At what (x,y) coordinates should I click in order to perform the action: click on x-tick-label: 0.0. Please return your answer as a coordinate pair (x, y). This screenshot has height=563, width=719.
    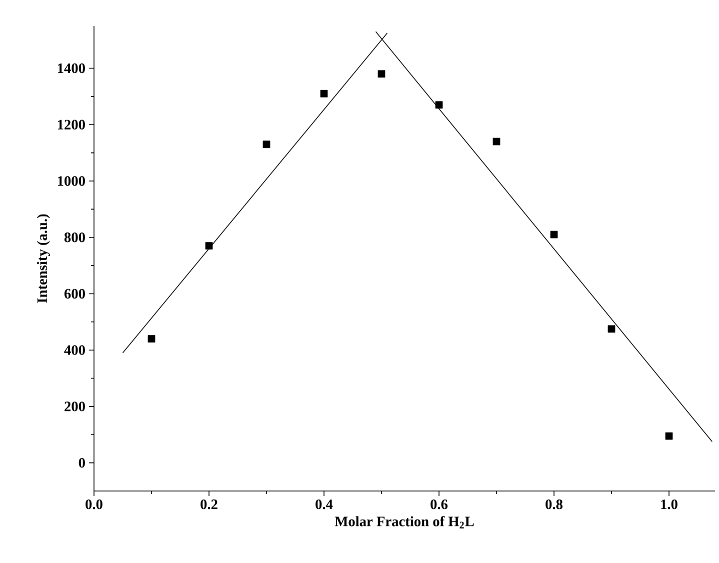
    Looking at the image, I should click on (94, 504).